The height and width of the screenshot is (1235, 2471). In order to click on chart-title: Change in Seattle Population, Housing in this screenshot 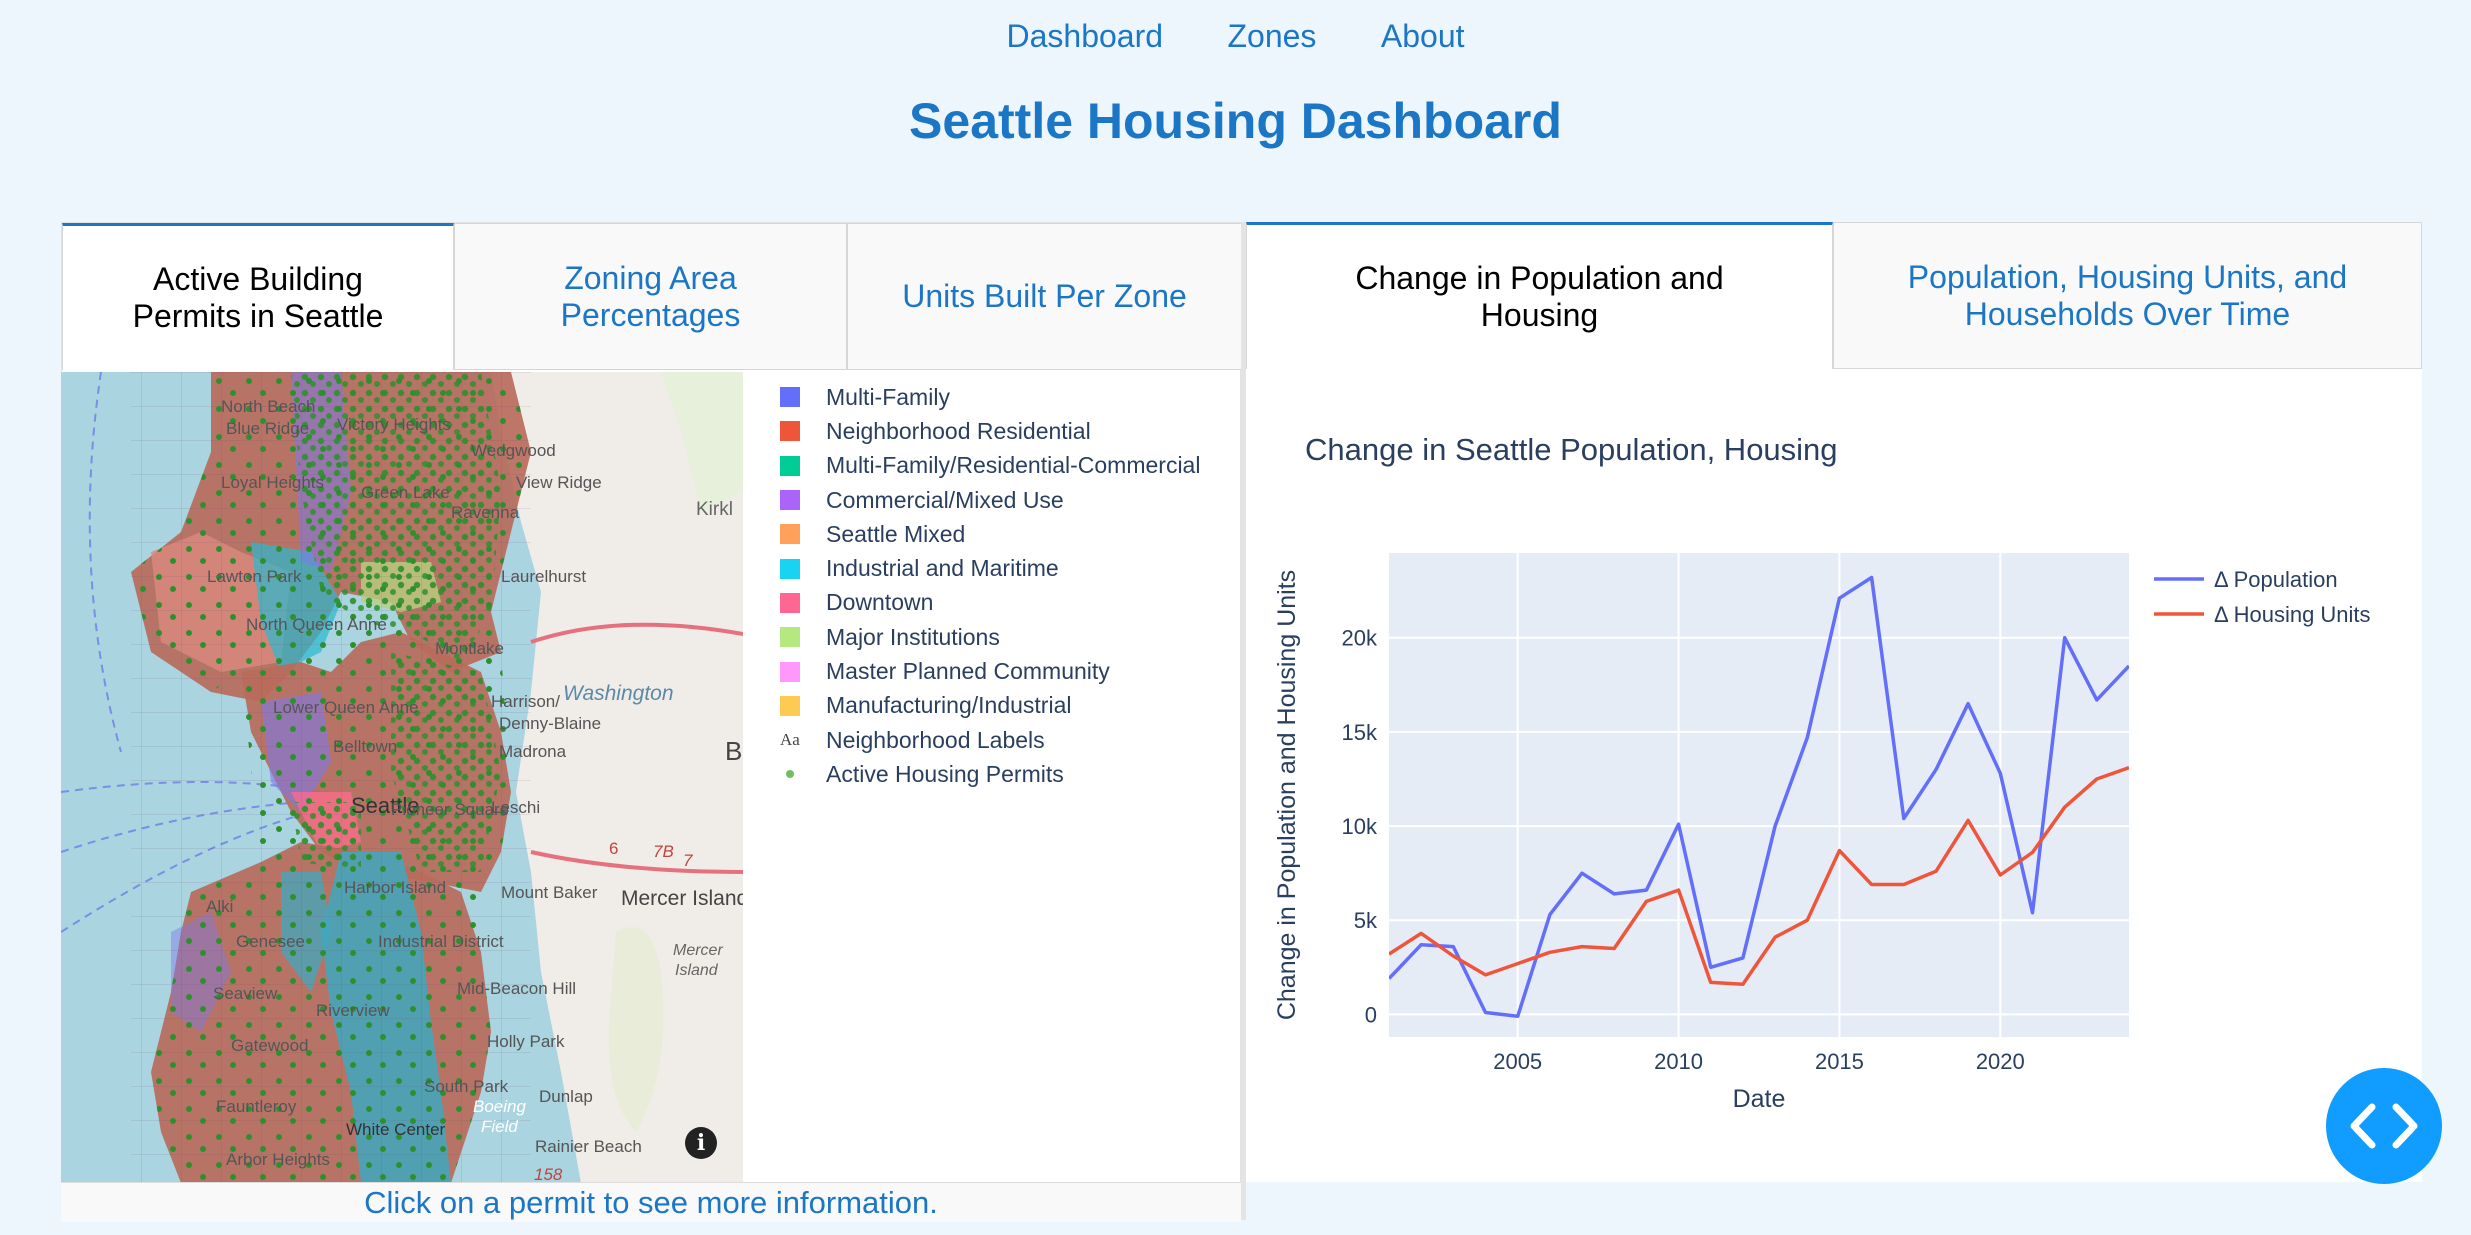, I will do `click(1571, 449)`.